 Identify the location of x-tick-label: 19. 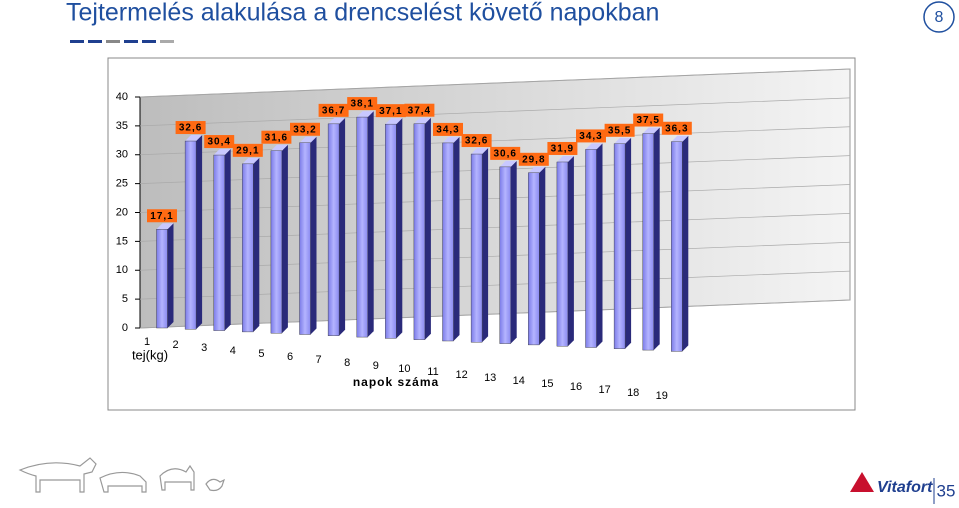
(662, 396).